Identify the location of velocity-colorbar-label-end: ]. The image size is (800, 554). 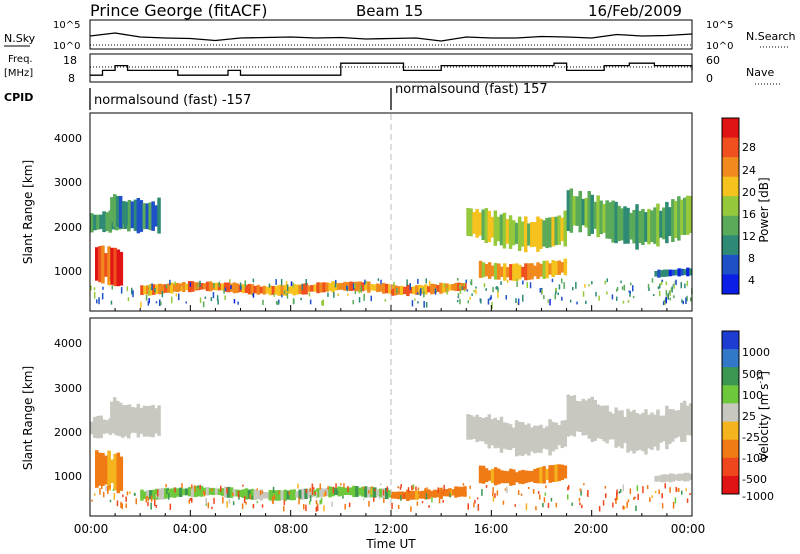
(764, 373).